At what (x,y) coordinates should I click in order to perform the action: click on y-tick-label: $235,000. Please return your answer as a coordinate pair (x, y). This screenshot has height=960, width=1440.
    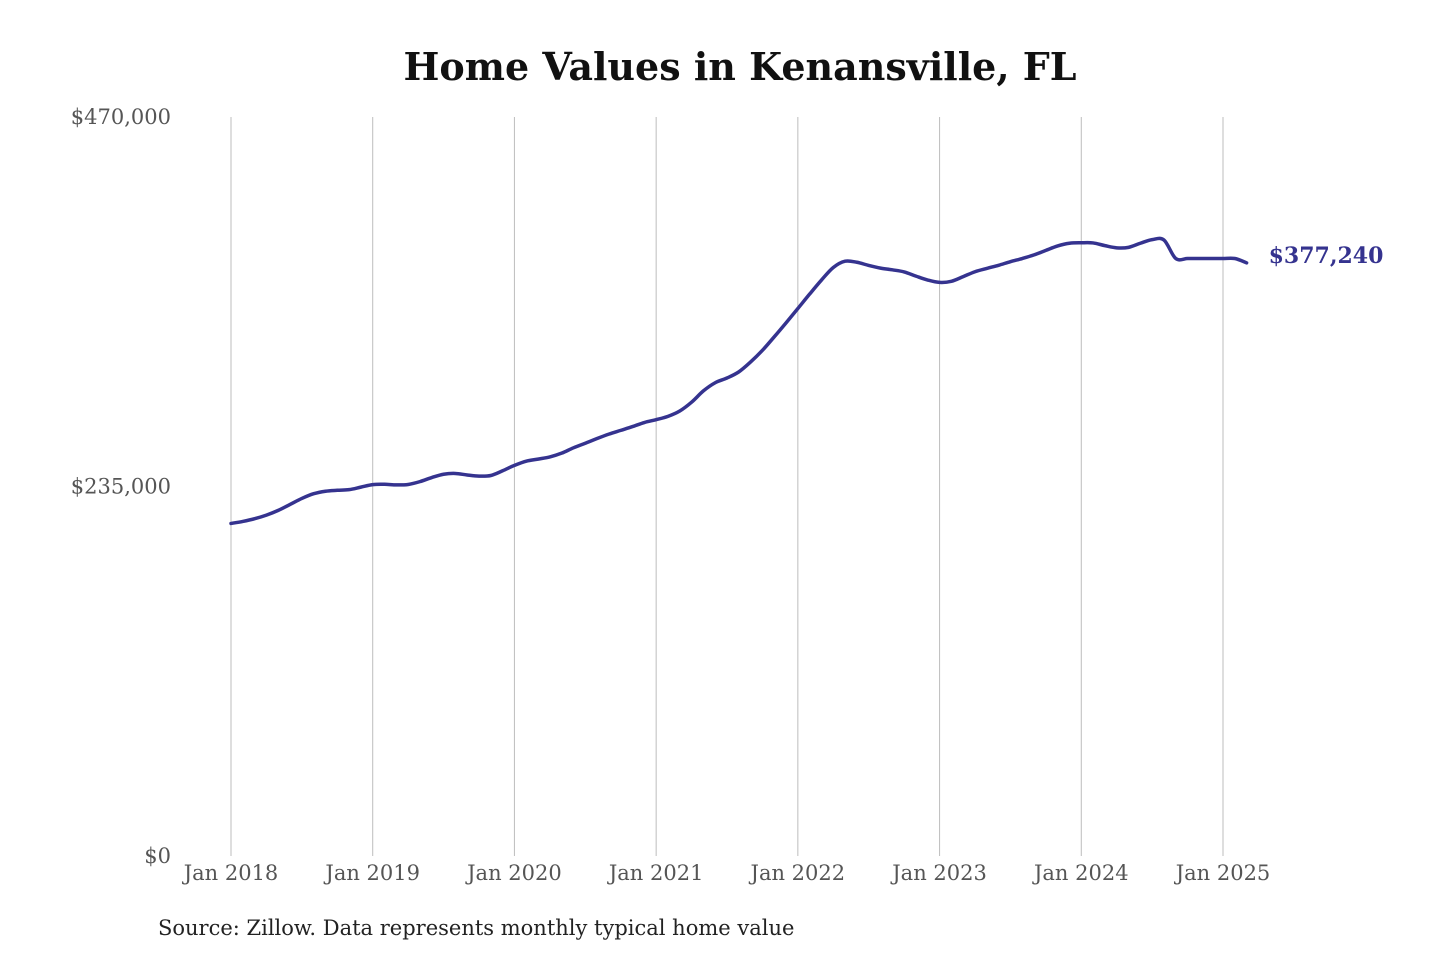
    Looking at the image, I should click on (121, 487).